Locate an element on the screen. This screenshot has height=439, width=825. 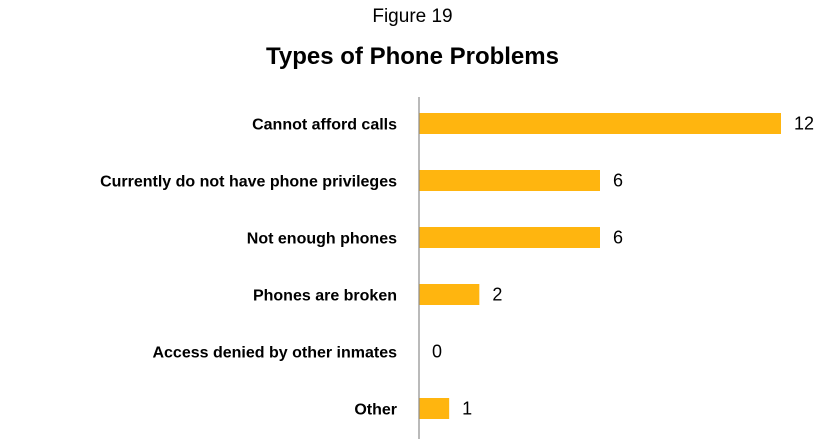
category-label: Currently do not have phone privileges is located at coordinates (248, 182).